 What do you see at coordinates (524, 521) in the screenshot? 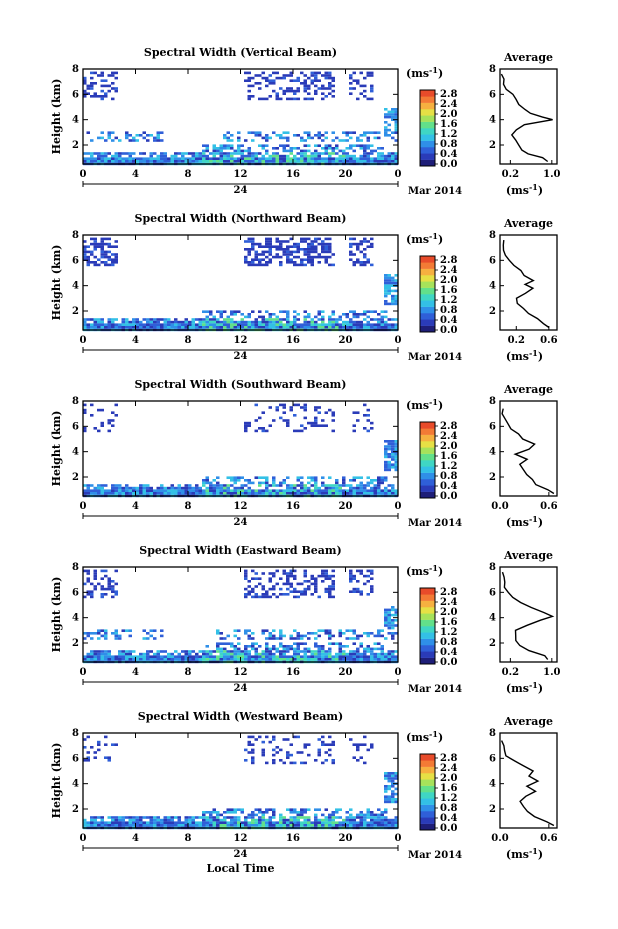
I see `average-x-label: (ms-1)` at bounding box center [524, 521].